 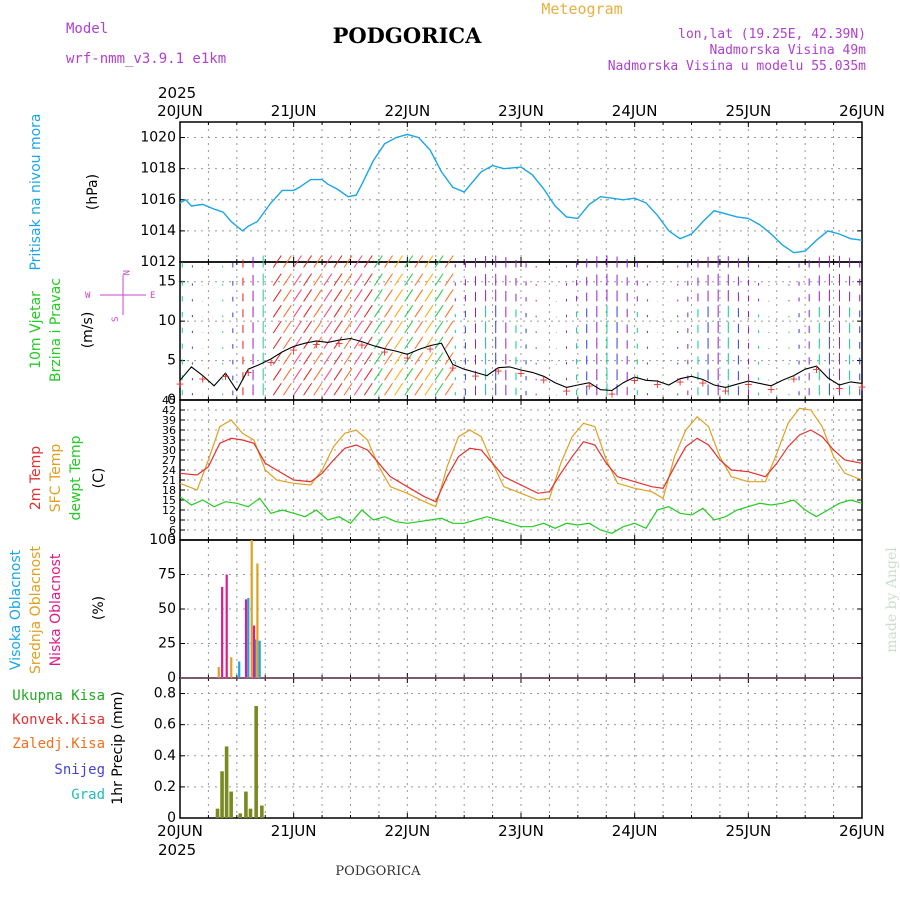 What do you see at coordinates (167, 282) in the screenshot?
I see `wind-ytick-label: 15` at bounding box center [167, 282].